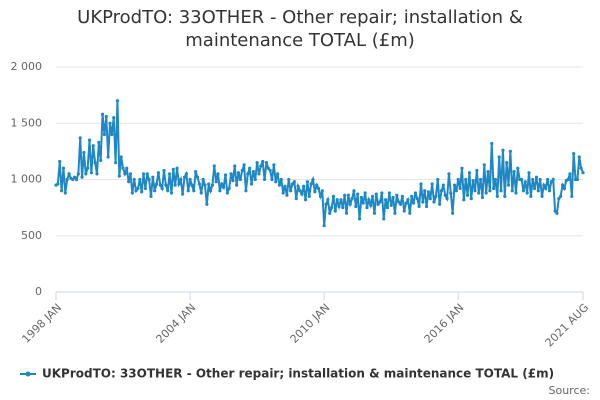 The height and width of the screenshot is (400, 600). What do you see at coordinates (570, 390) in the screenshot?
I see `source: Source:` at bounding box center [570, 390].